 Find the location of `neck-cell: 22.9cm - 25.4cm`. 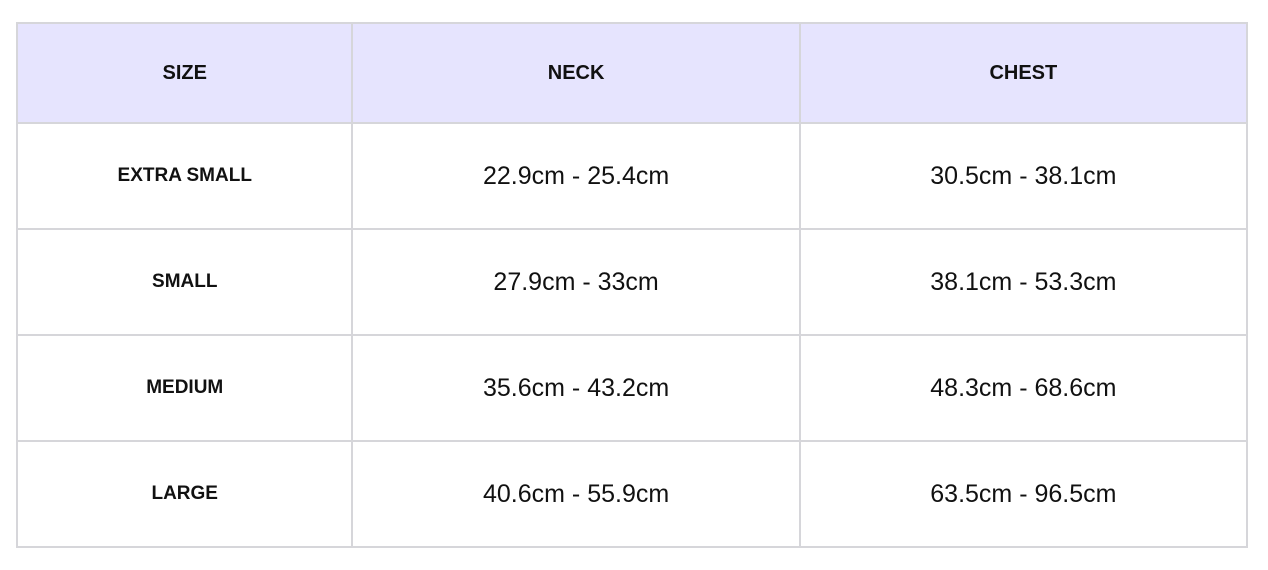

neck-cell: 22.9cm - 25.4cm is located at coordinates (576, 176).